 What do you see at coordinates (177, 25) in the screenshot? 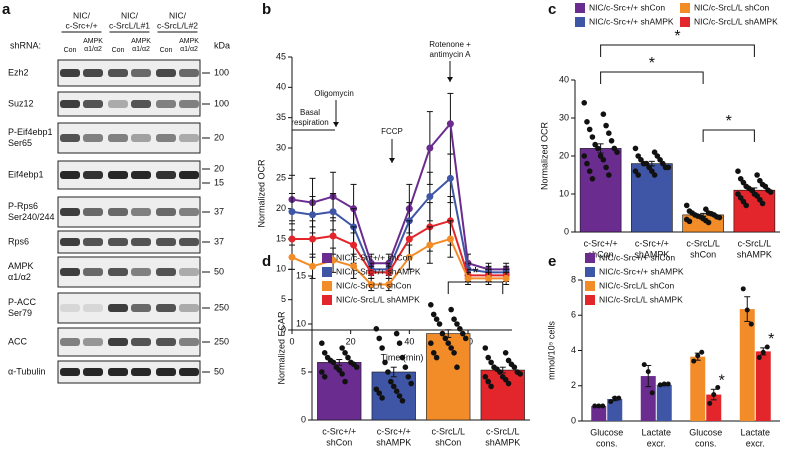
I see `group-label: c-SrcL/L#2` at bounding box center [177, 25].